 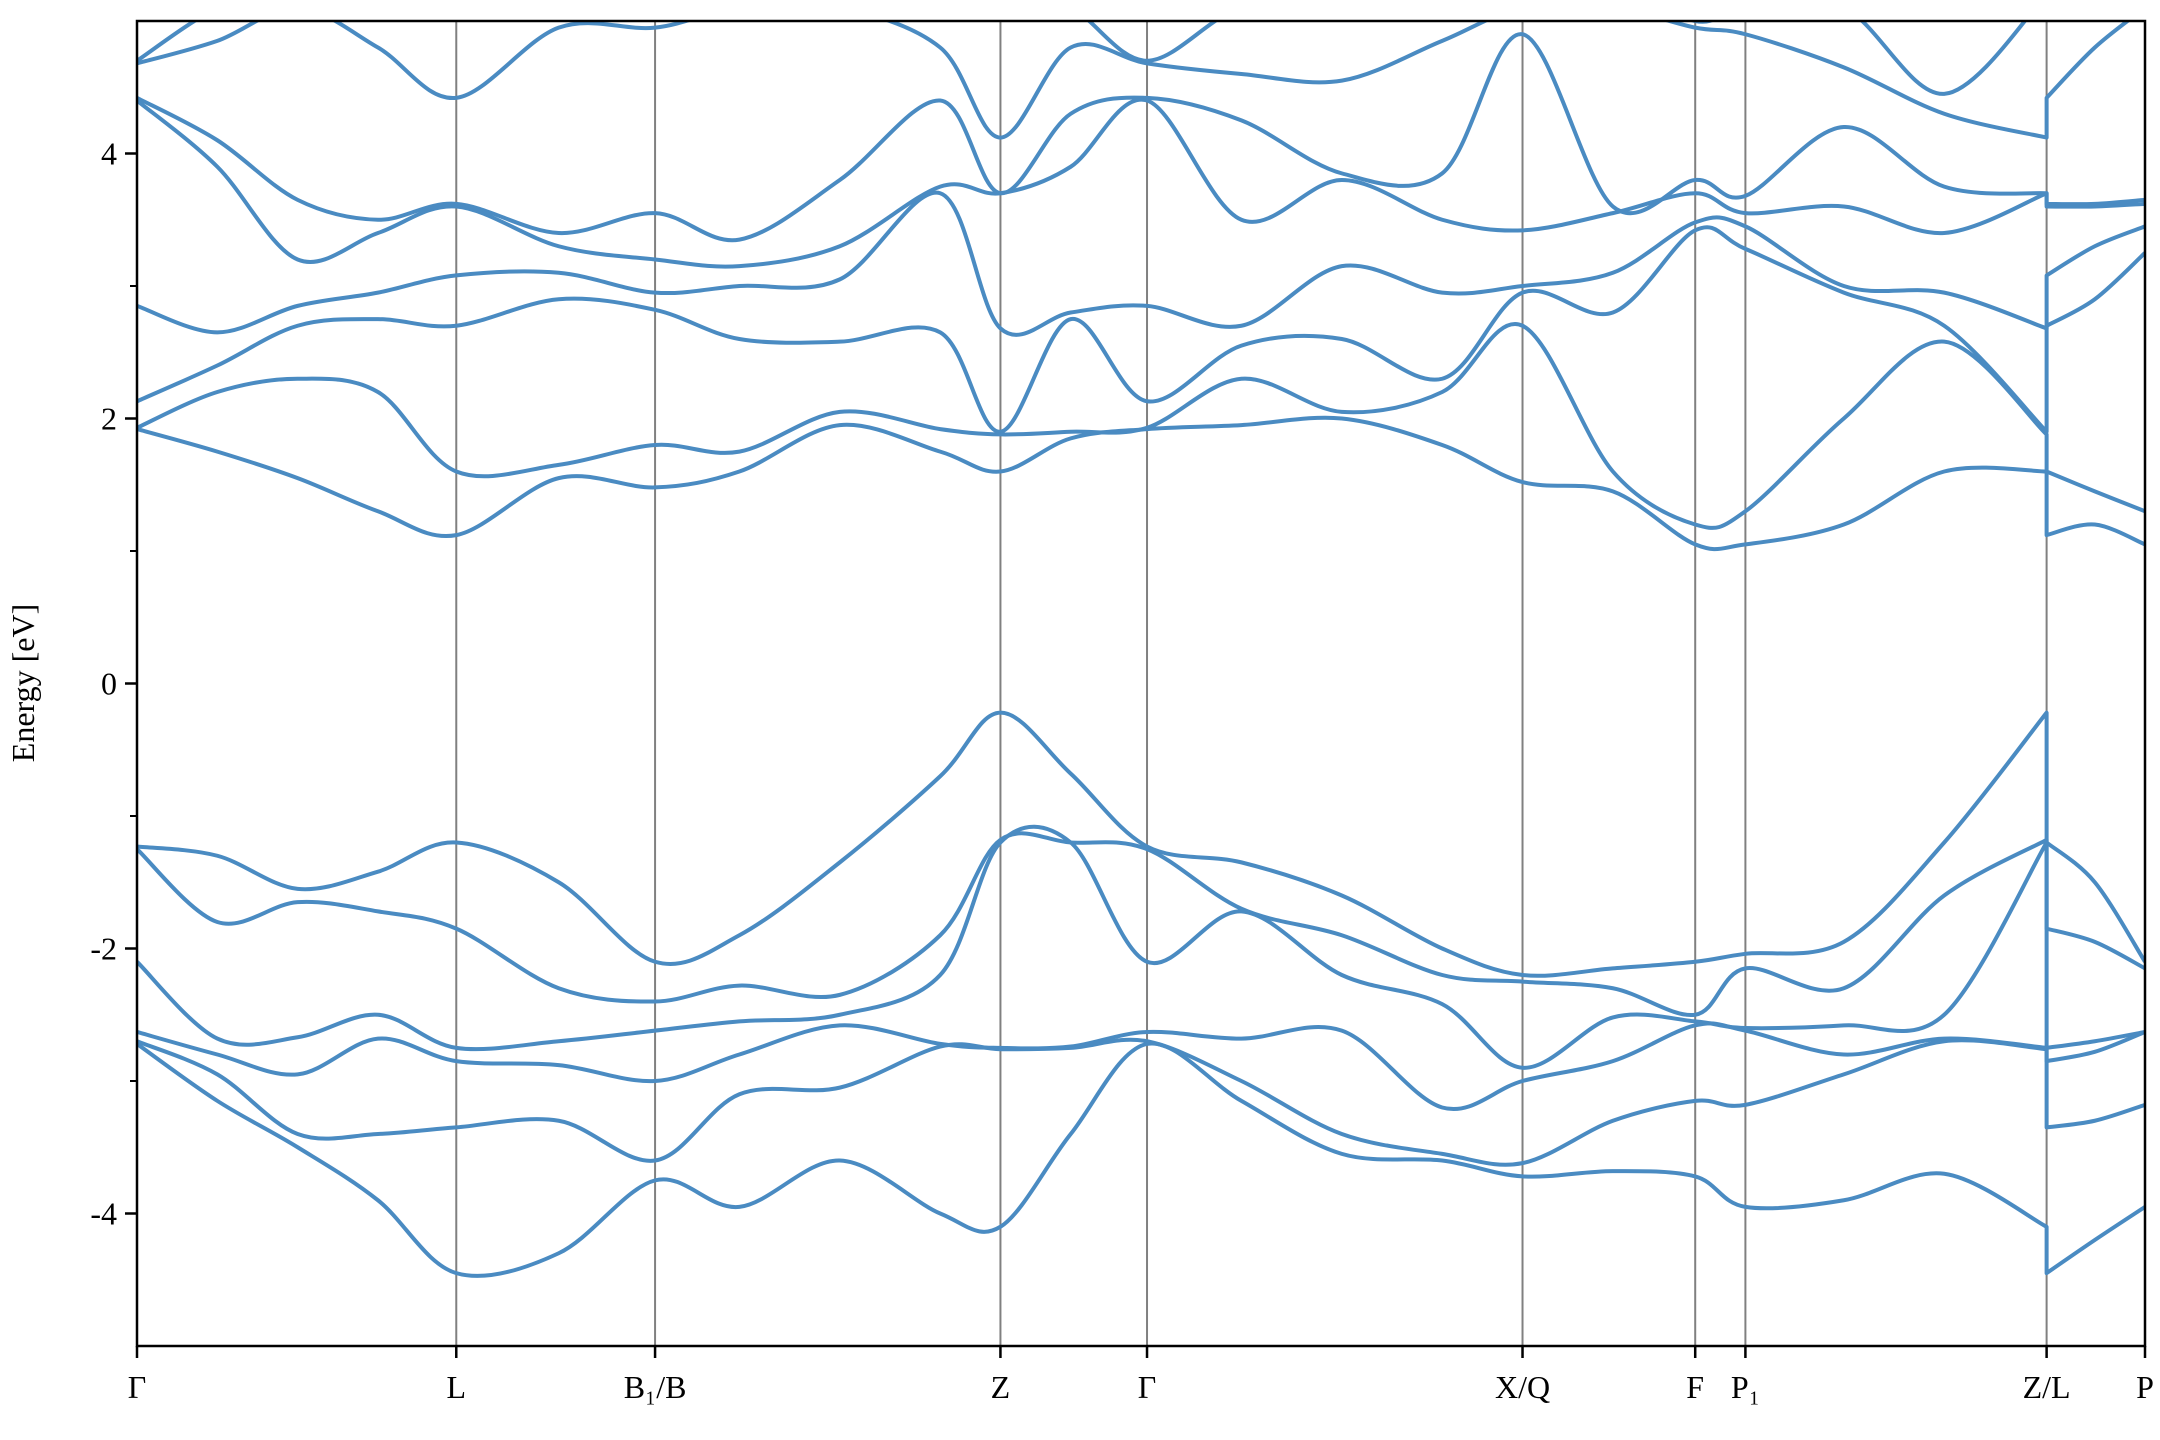 I want to click on x-tick-label: L, so click(x=456, y=1387).